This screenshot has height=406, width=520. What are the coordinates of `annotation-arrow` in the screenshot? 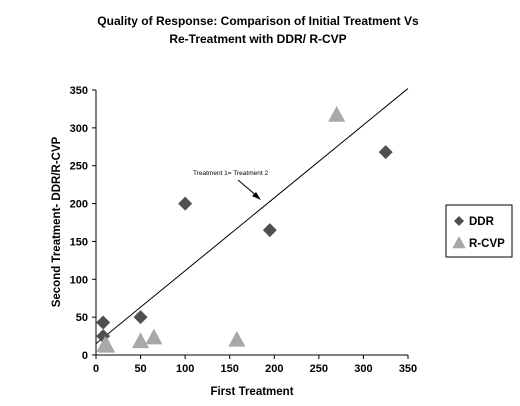 It's located at (249, 189).